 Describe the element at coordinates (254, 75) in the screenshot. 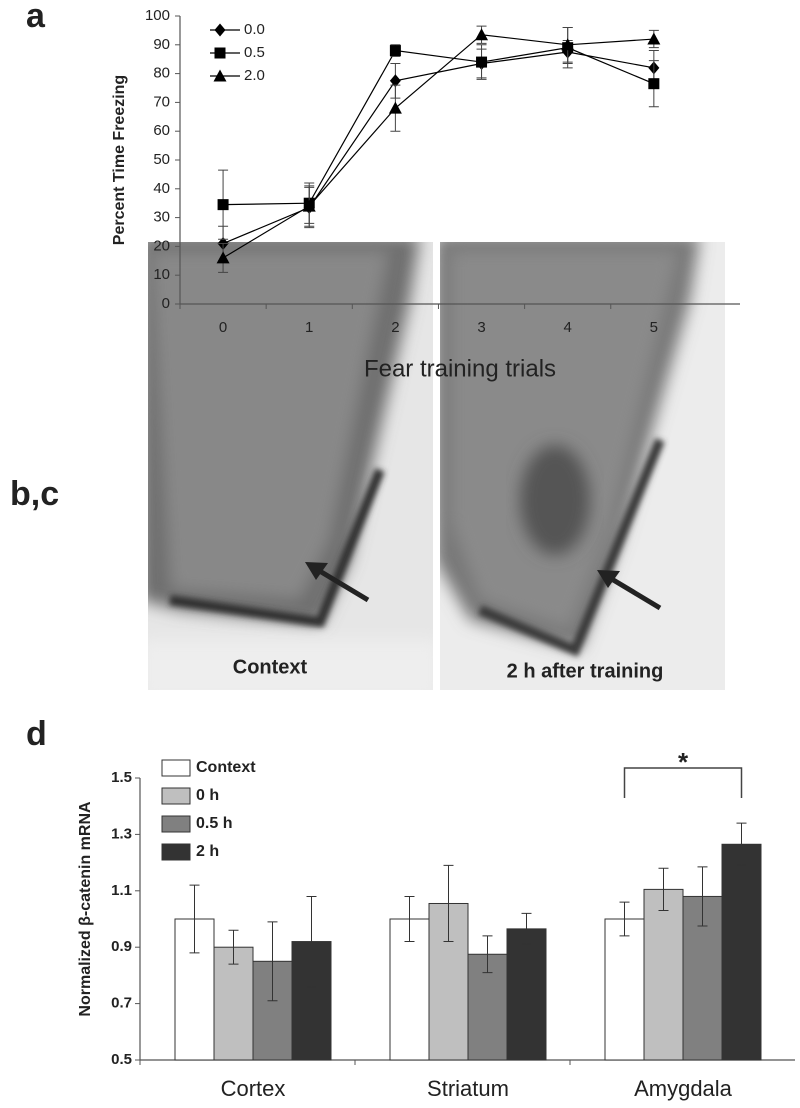

I see `legend-label: 2.0` at that location.